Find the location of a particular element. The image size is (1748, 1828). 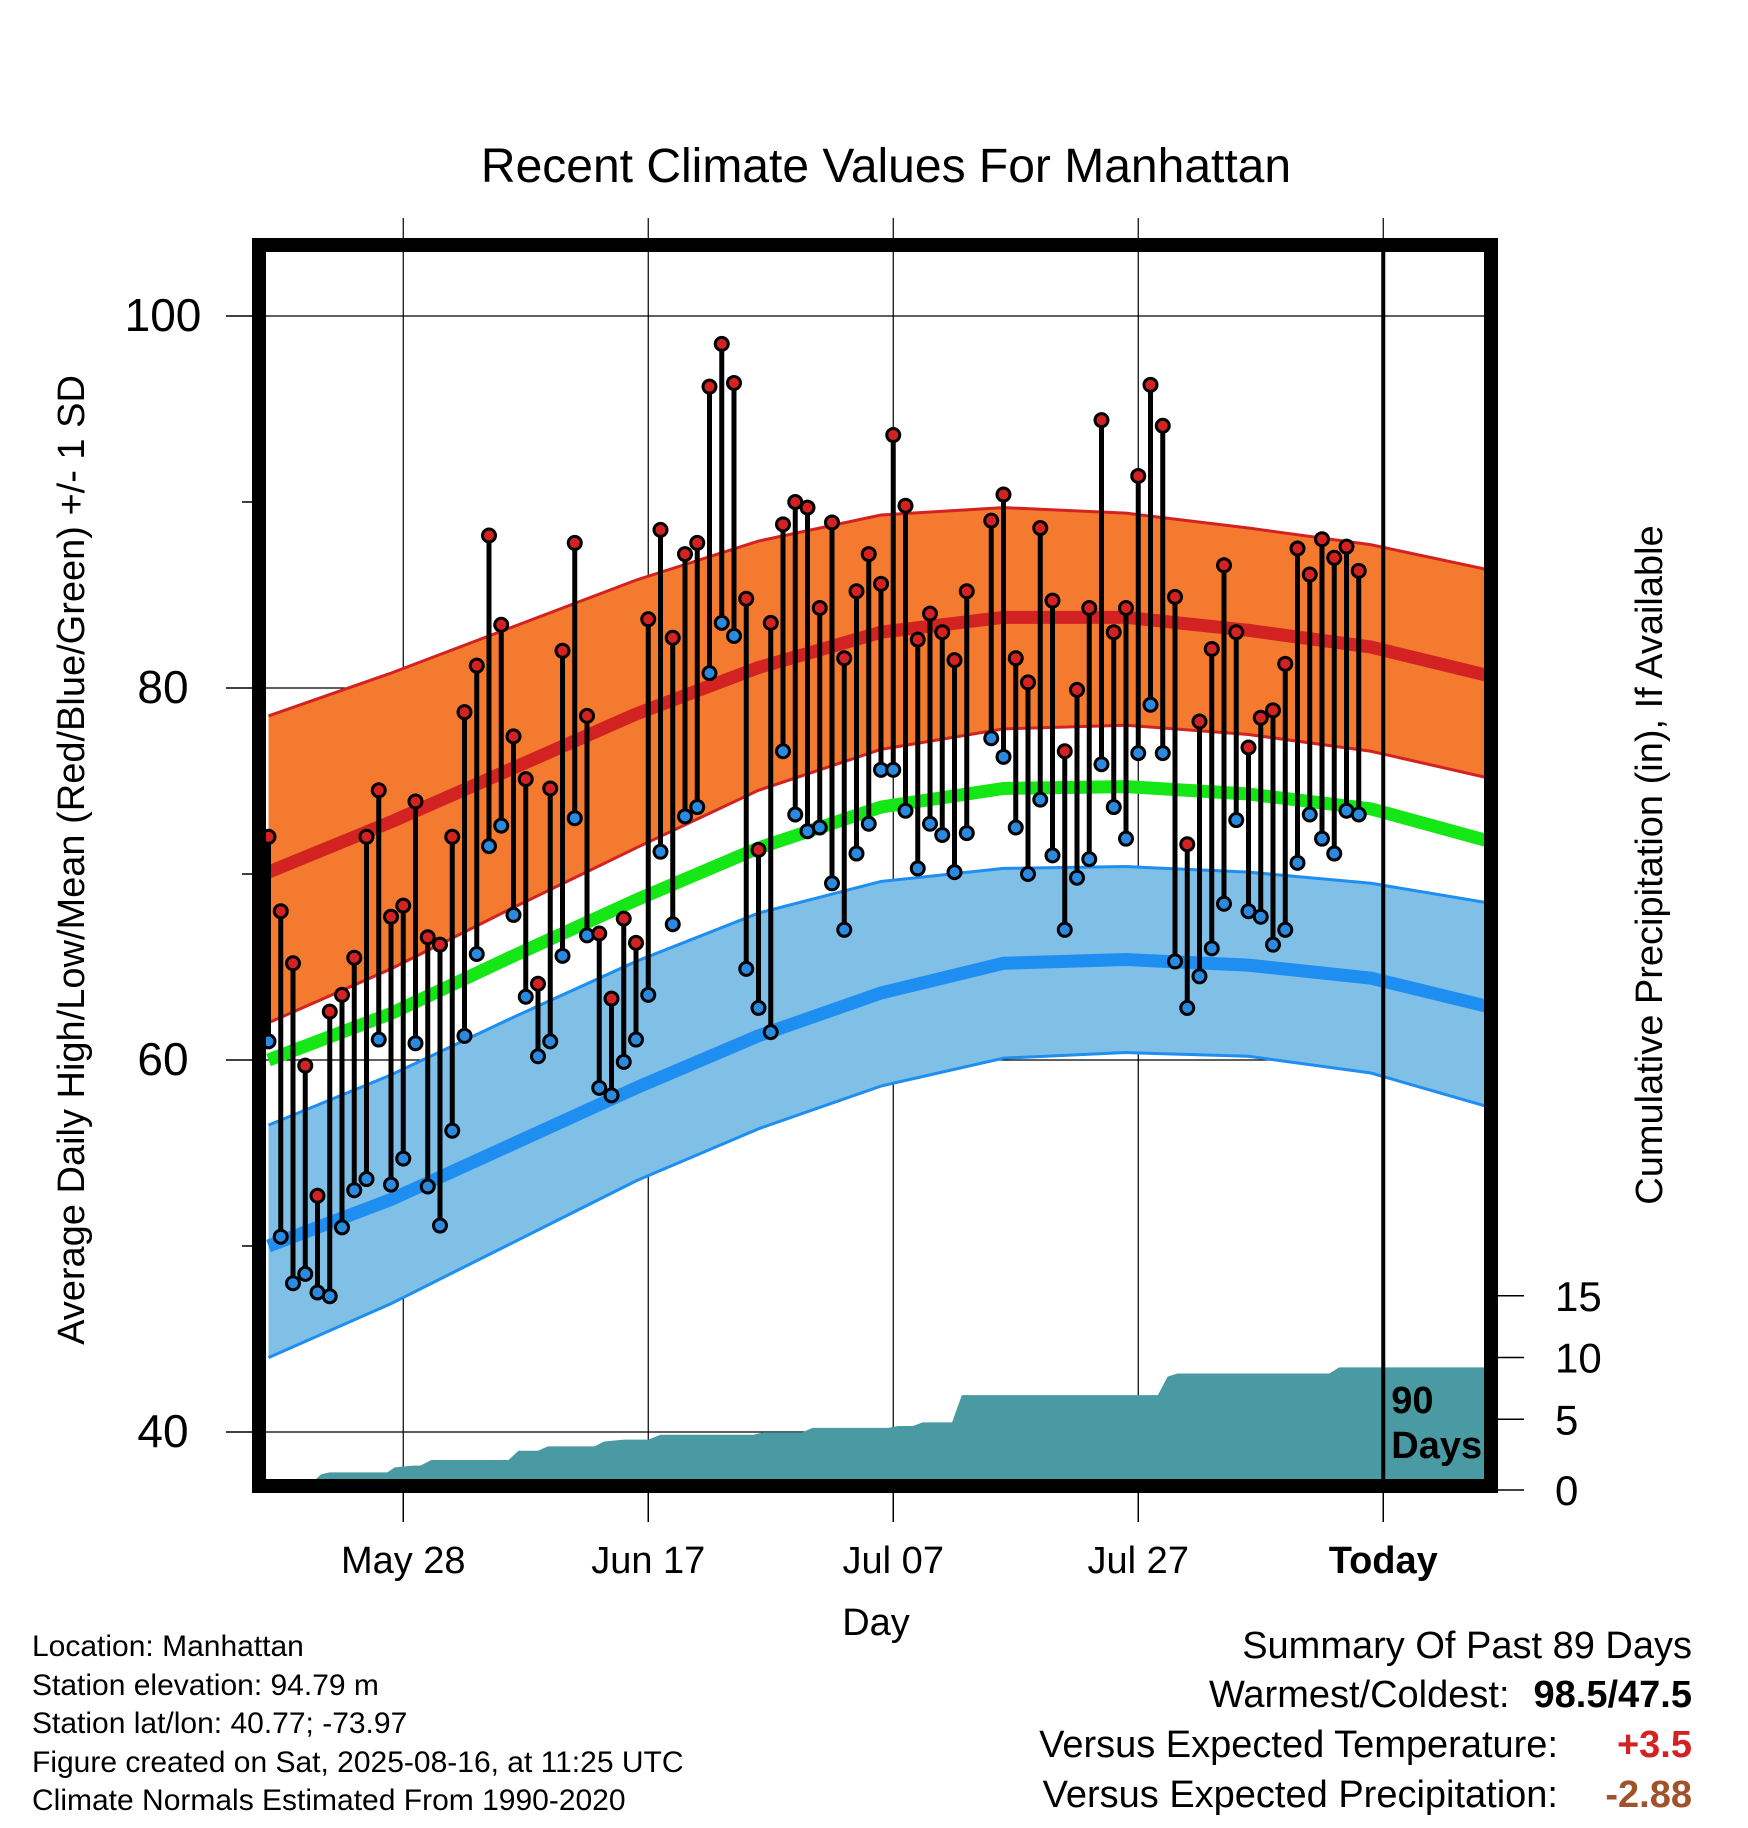

temp-departure-value: +3.5 is located at coordinates (1654, 1745).